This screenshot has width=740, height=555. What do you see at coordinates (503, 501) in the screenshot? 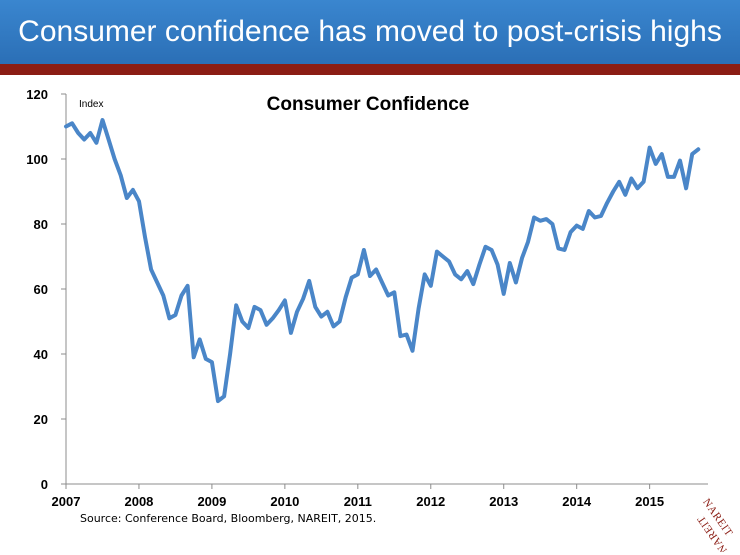
I see `x-tick-label: 2013` at bounding box center [503, 501].